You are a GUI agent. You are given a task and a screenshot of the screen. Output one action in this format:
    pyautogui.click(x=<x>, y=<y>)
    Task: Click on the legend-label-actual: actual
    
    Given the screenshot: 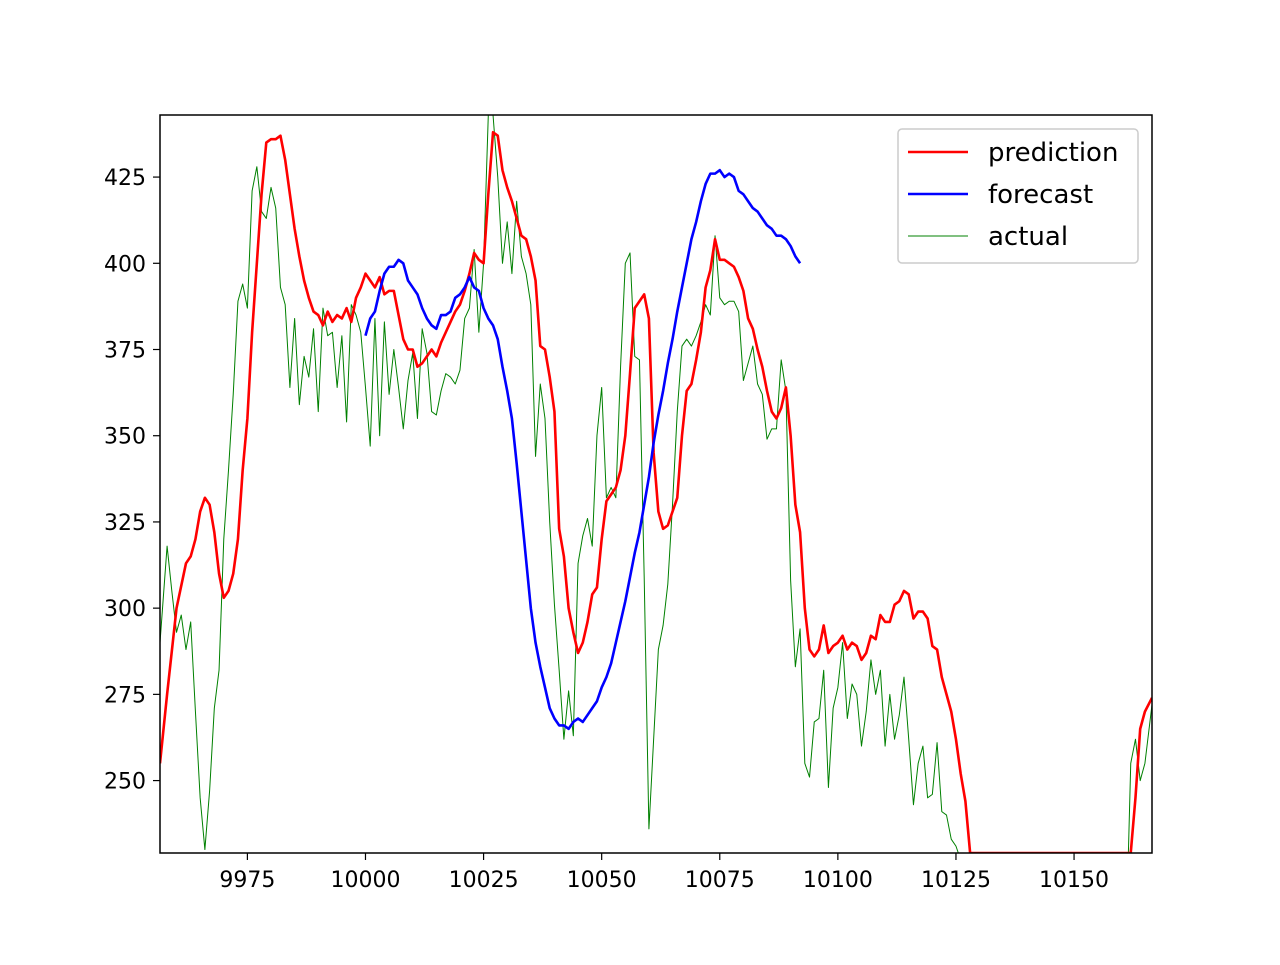 What is the action you would take?
    pyautogui.click(x=1028, y=237)
    